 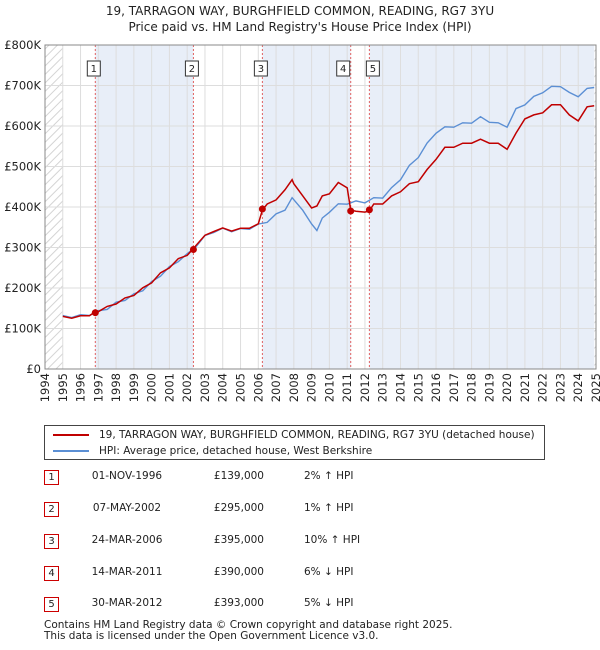 I want to click on x-tick-label: 2015, so click(x=418, y=387).